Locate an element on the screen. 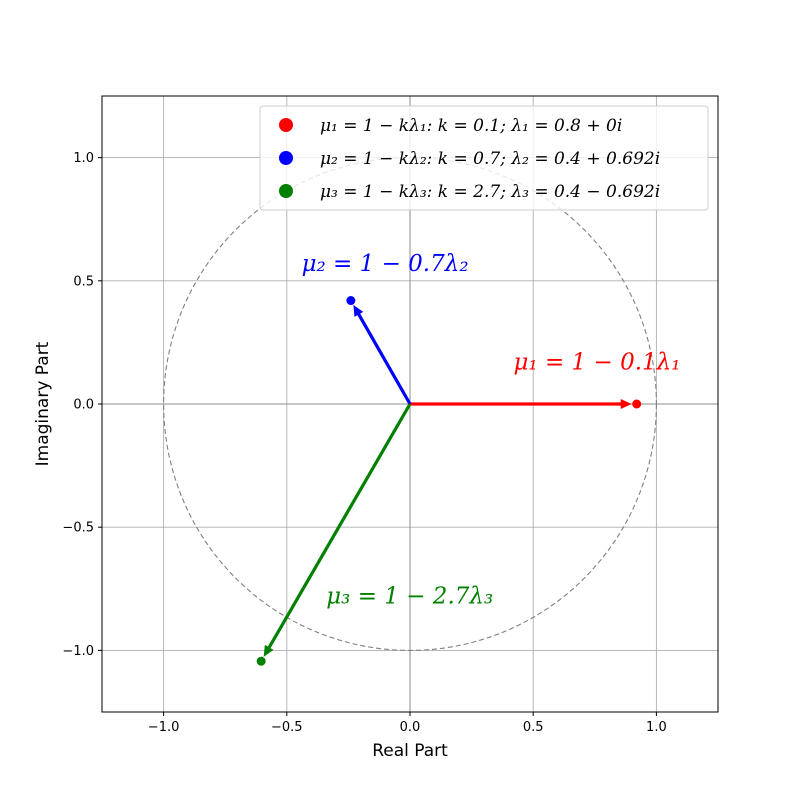 This screenshot has width=800, height=800. x-tick-label: −1.0 is located at coordinates (164, 727).